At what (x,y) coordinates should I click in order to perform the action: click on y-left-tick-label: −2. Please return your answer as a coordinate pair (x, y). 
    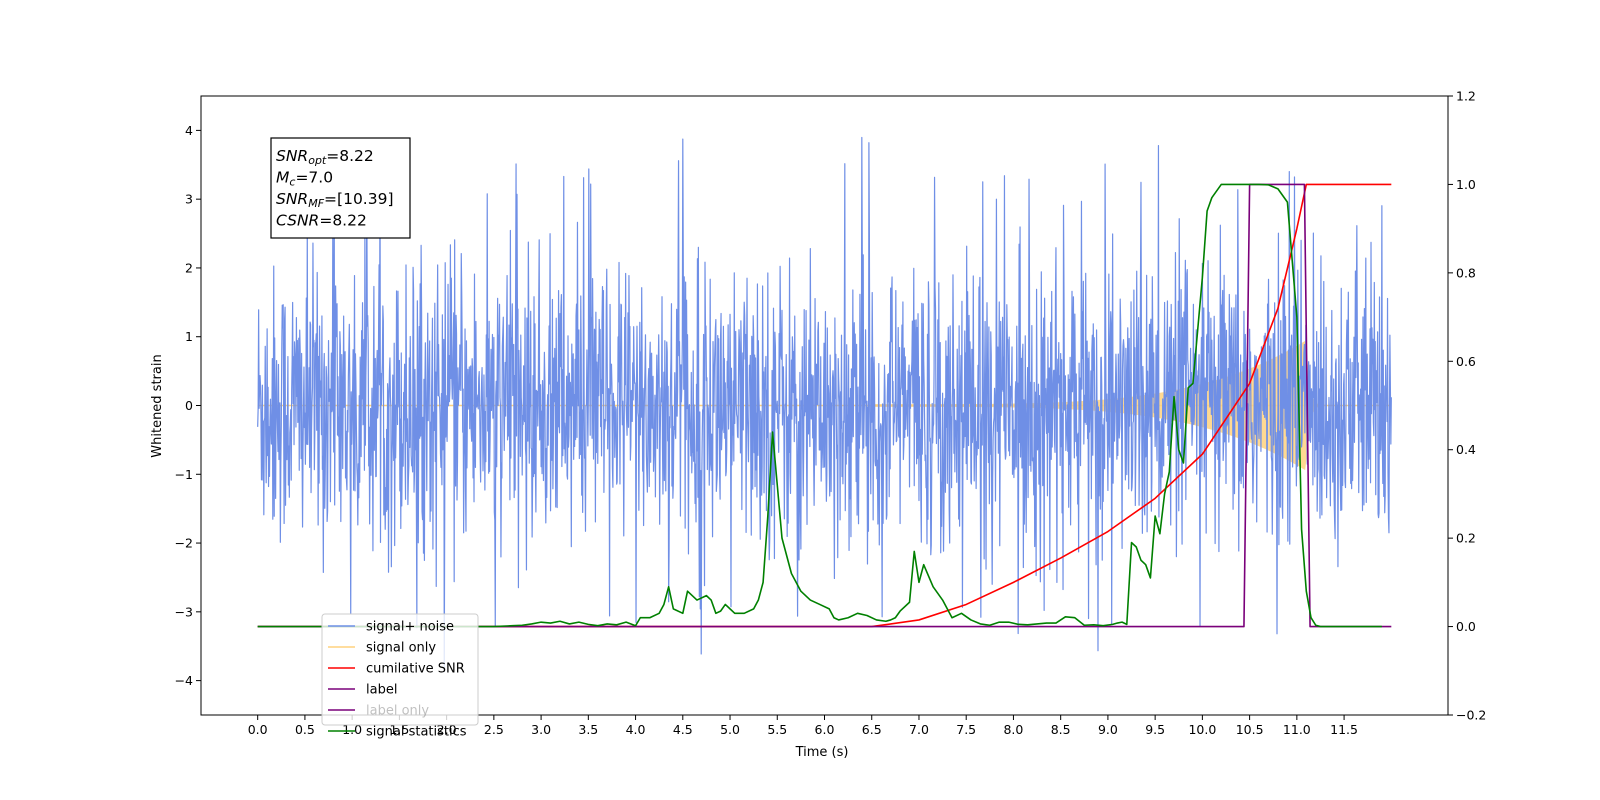
    Looking at the image, I should click on (184, 543).